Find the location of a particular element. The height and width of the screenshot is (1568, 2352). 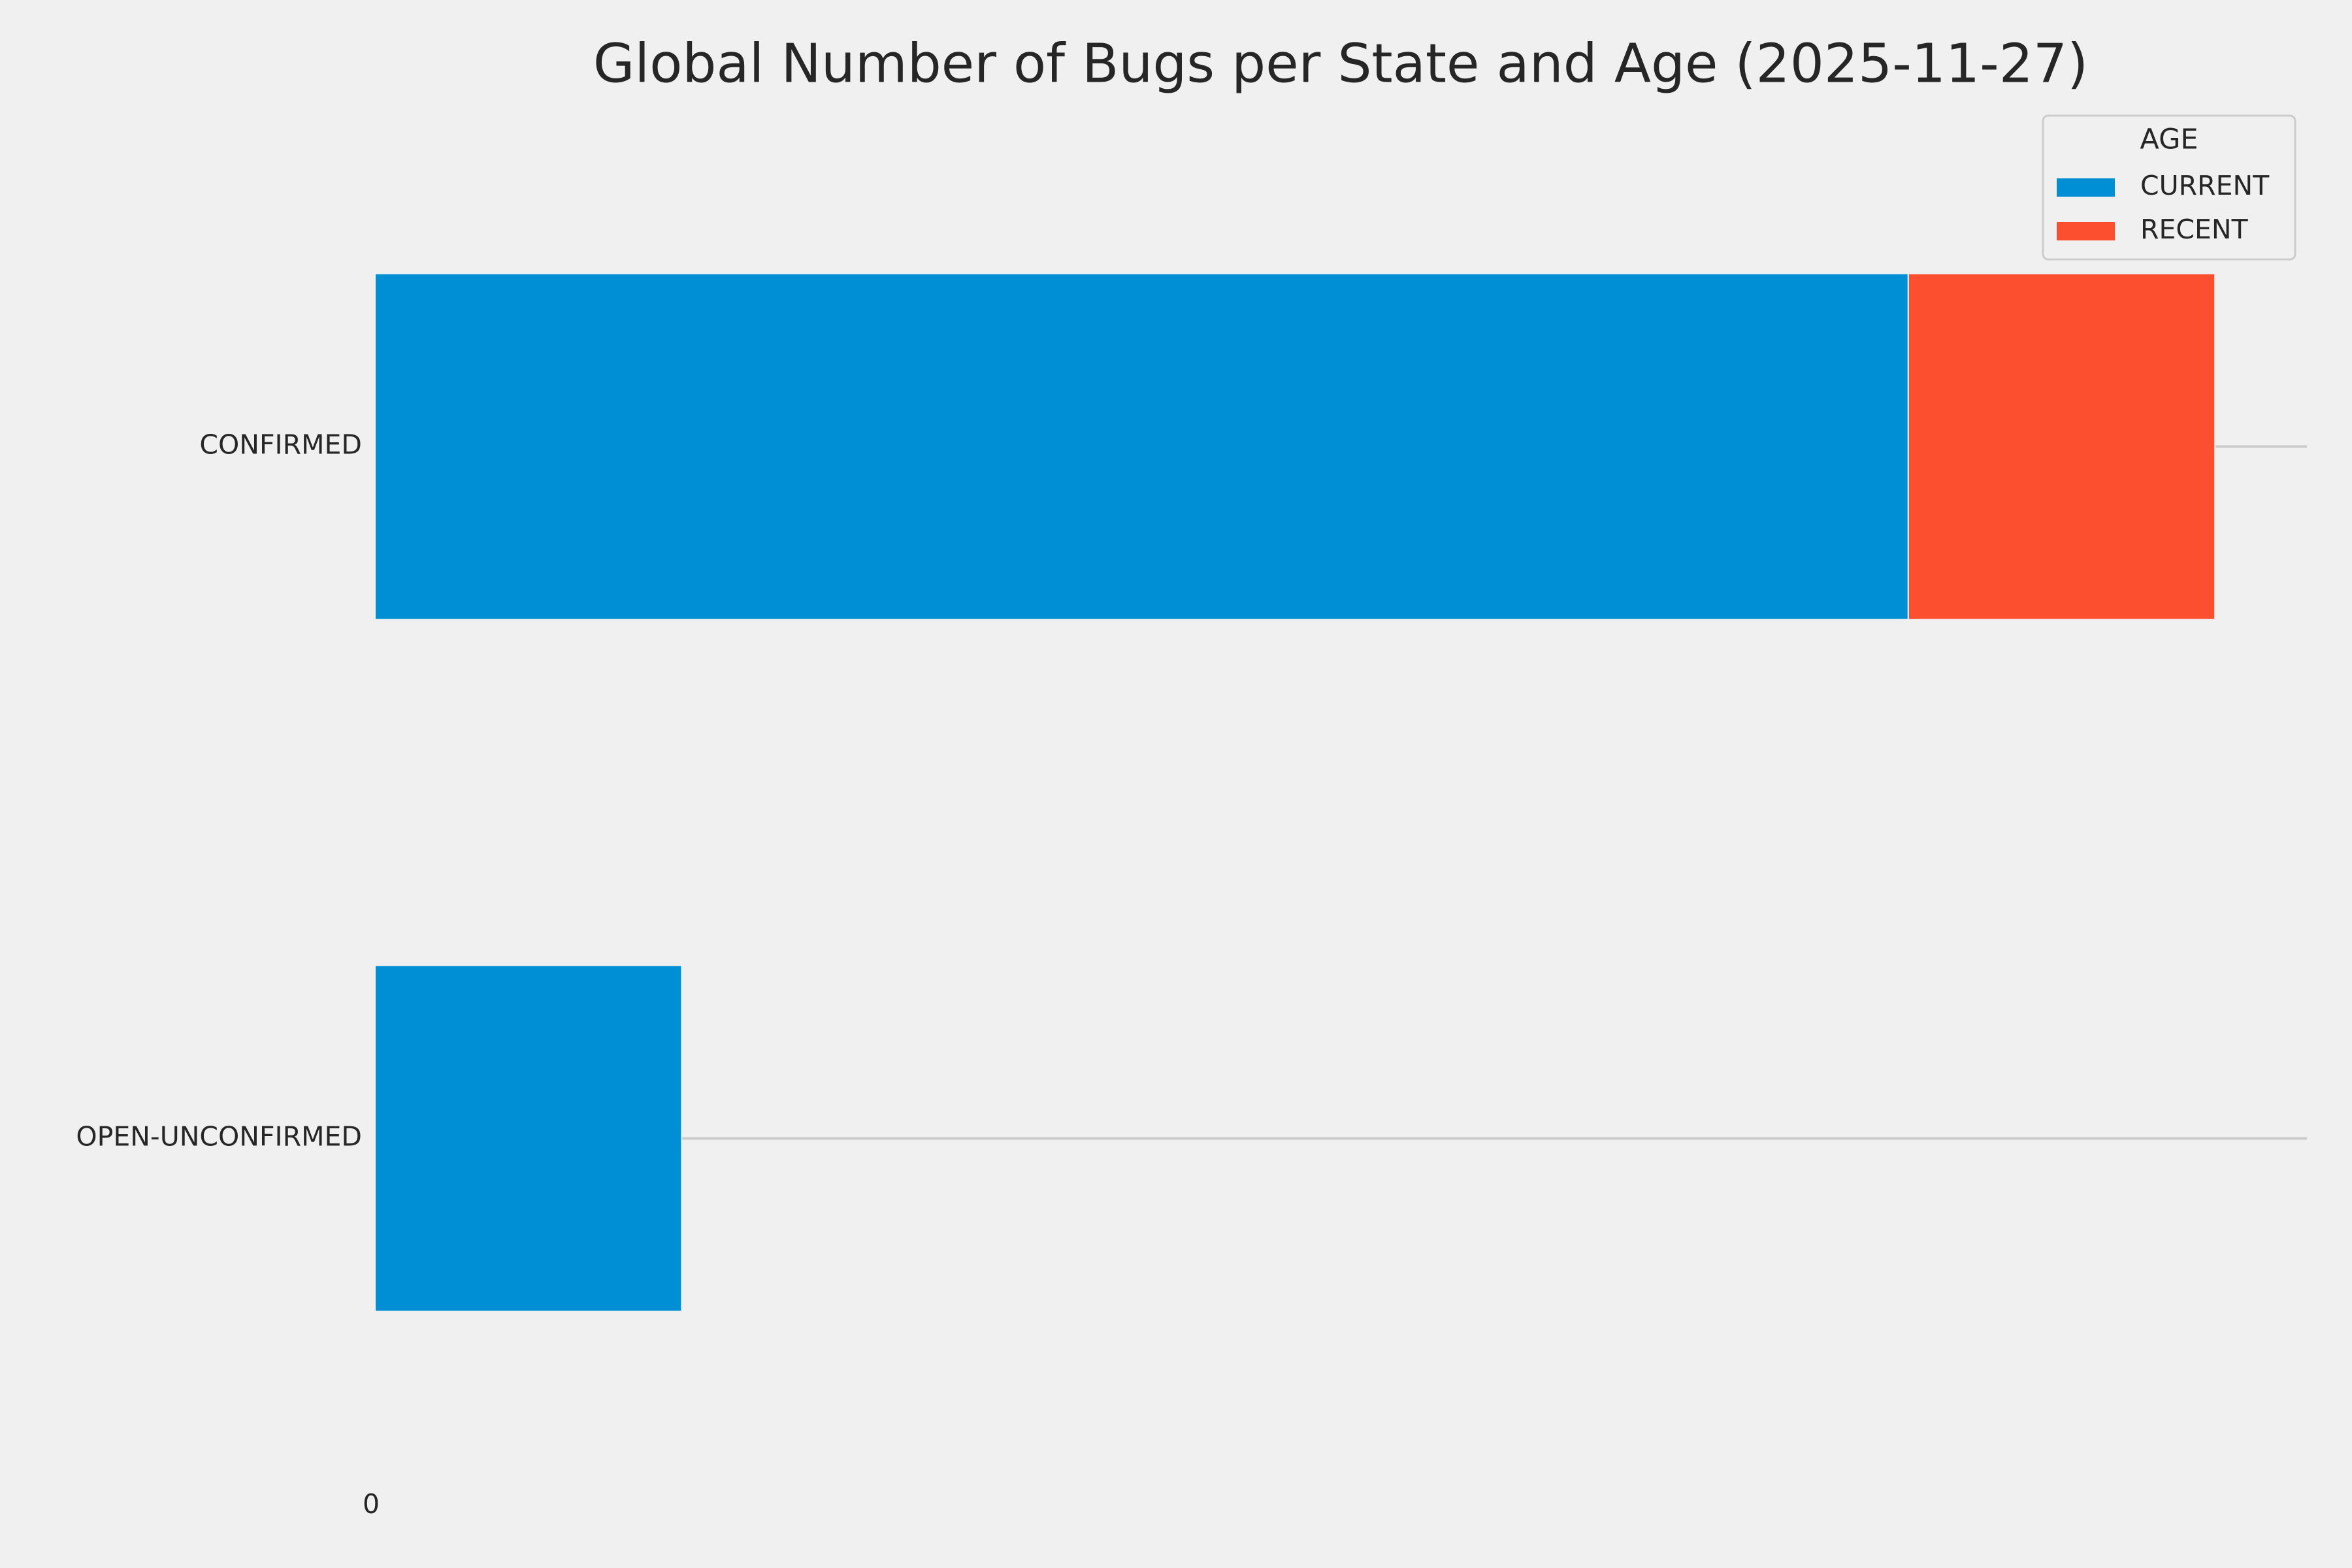

y-tick-label: OPEN-UNCONFIRMED is located at coordinates (219, 1136).